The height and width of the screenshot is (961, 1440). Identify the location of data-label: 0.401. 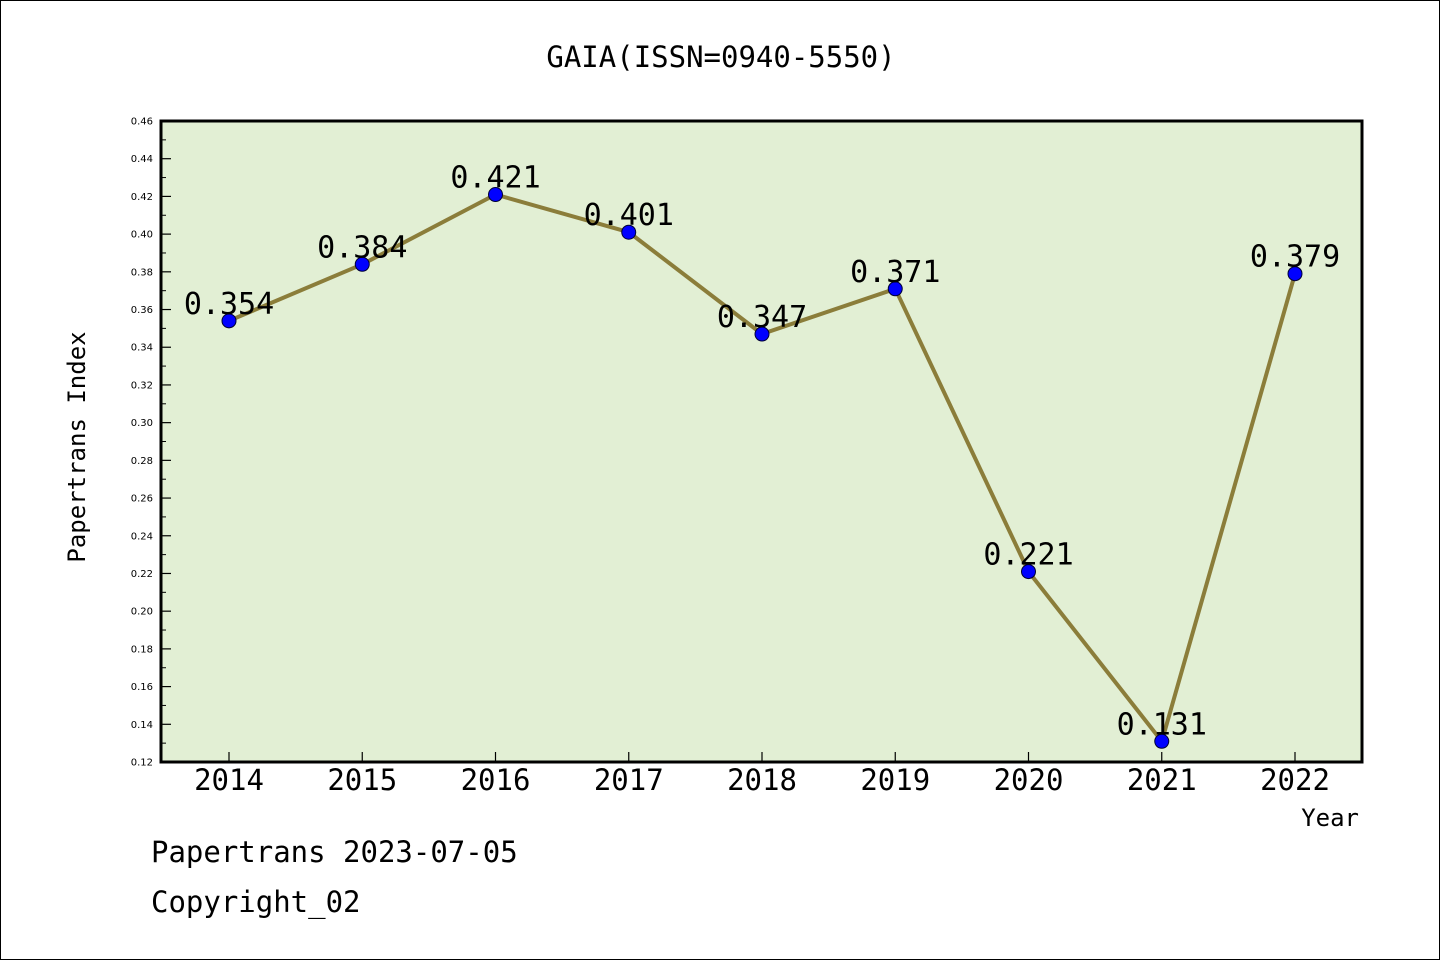
(629, 215).